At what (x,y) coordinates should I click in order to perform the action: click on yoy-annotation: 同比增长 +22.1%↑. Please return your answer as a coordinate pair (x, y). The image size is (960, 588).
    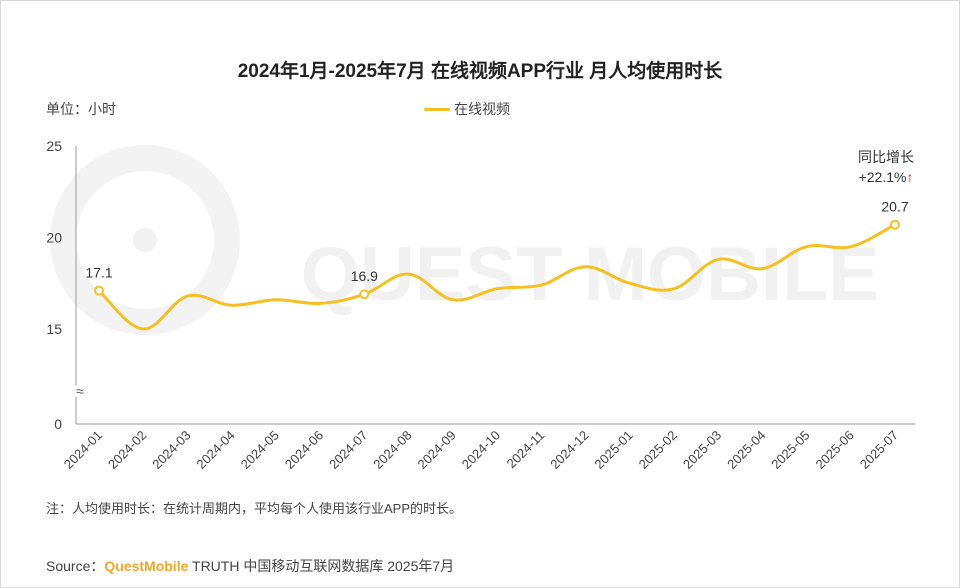
    Looking at the image, I should click on (886, 167).